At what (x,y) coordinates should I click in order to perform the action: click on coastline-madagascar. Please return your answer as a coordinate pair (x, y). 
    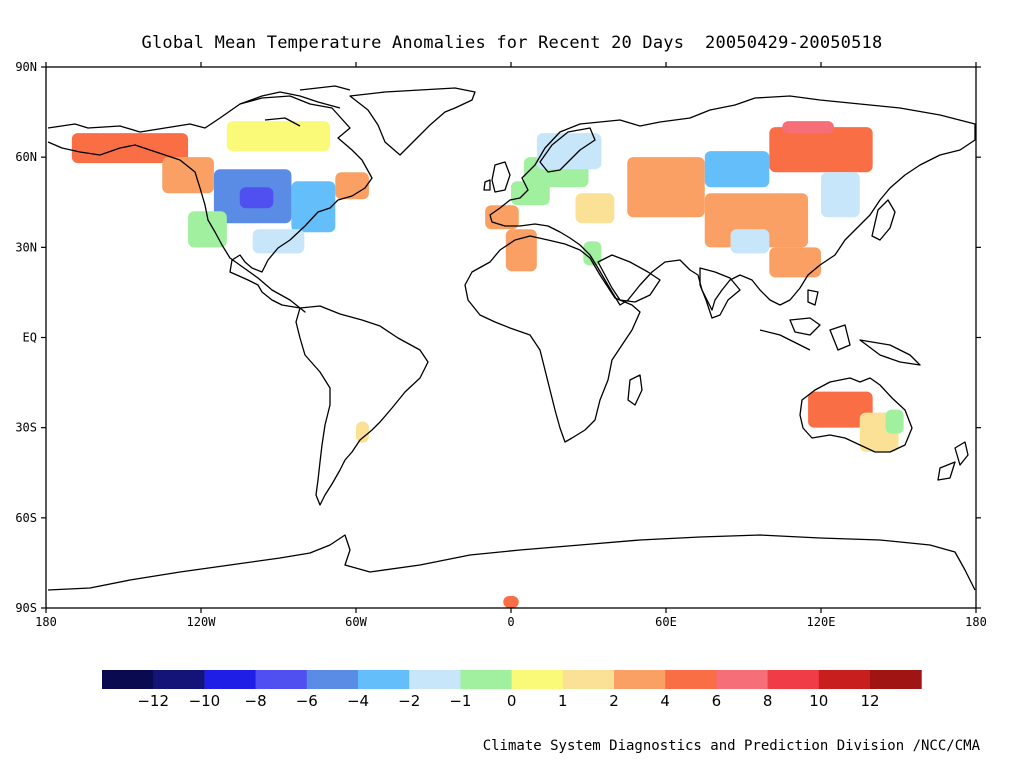
    Looking at the image, I should click on (635, 390).